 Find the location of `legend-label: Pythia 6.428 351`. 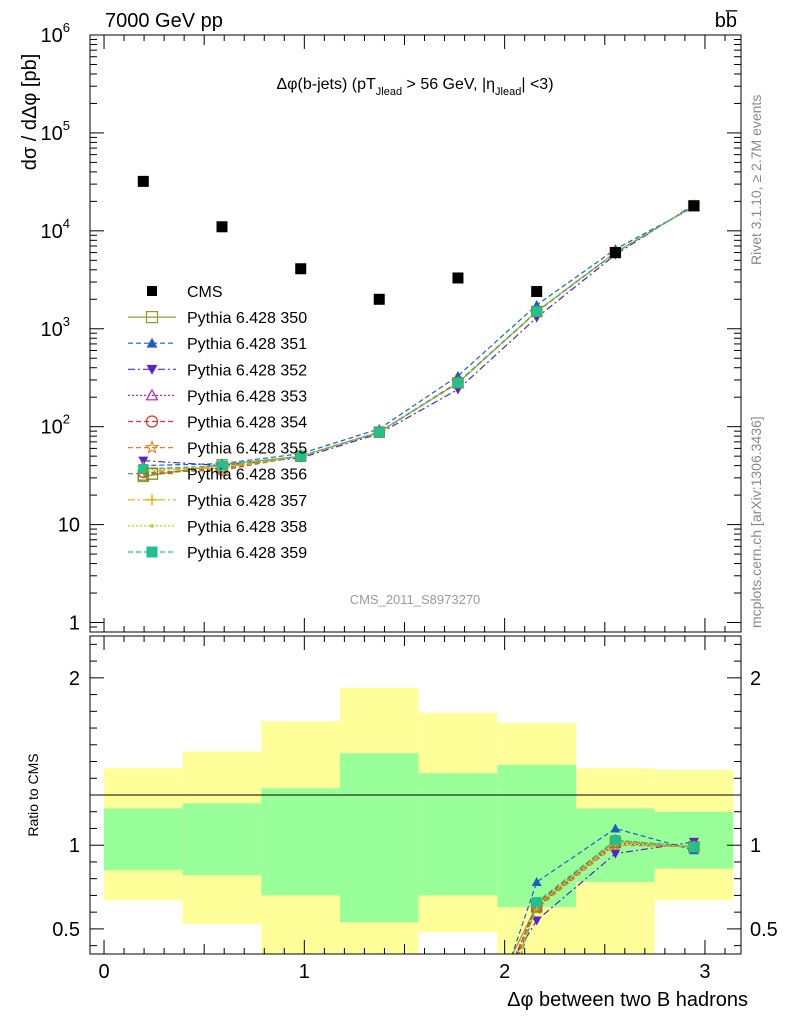

legend-label: Pythia 6.428 351 is located at coordinates (247, 344).